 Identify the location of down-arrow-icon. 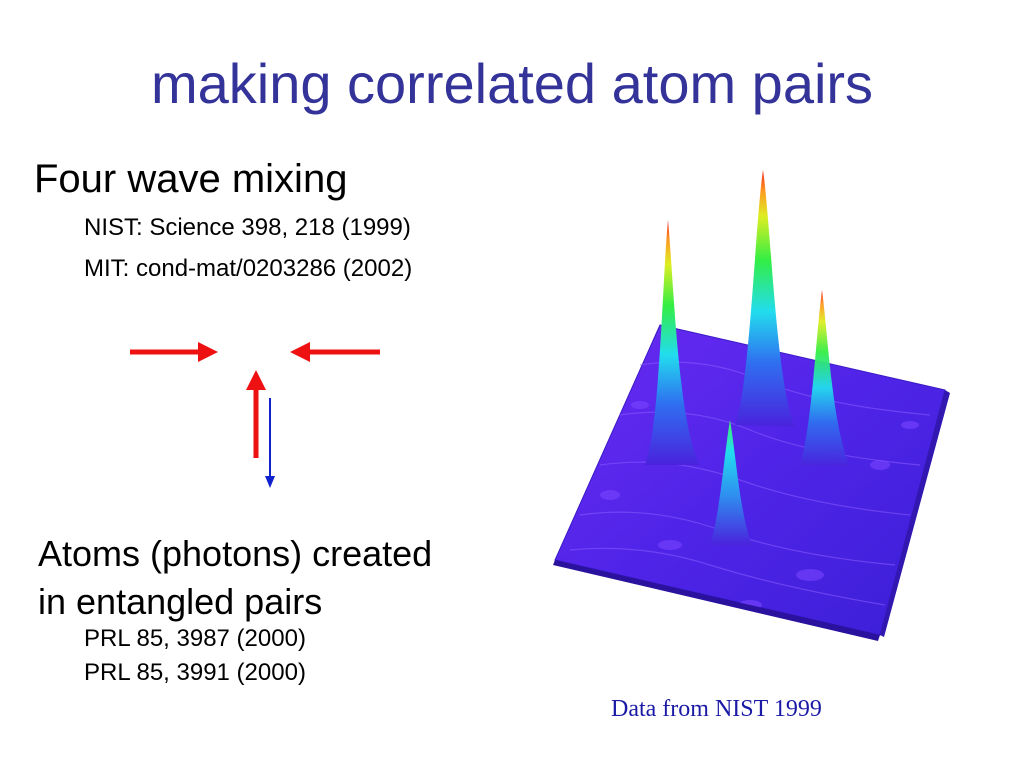
(270, 443).